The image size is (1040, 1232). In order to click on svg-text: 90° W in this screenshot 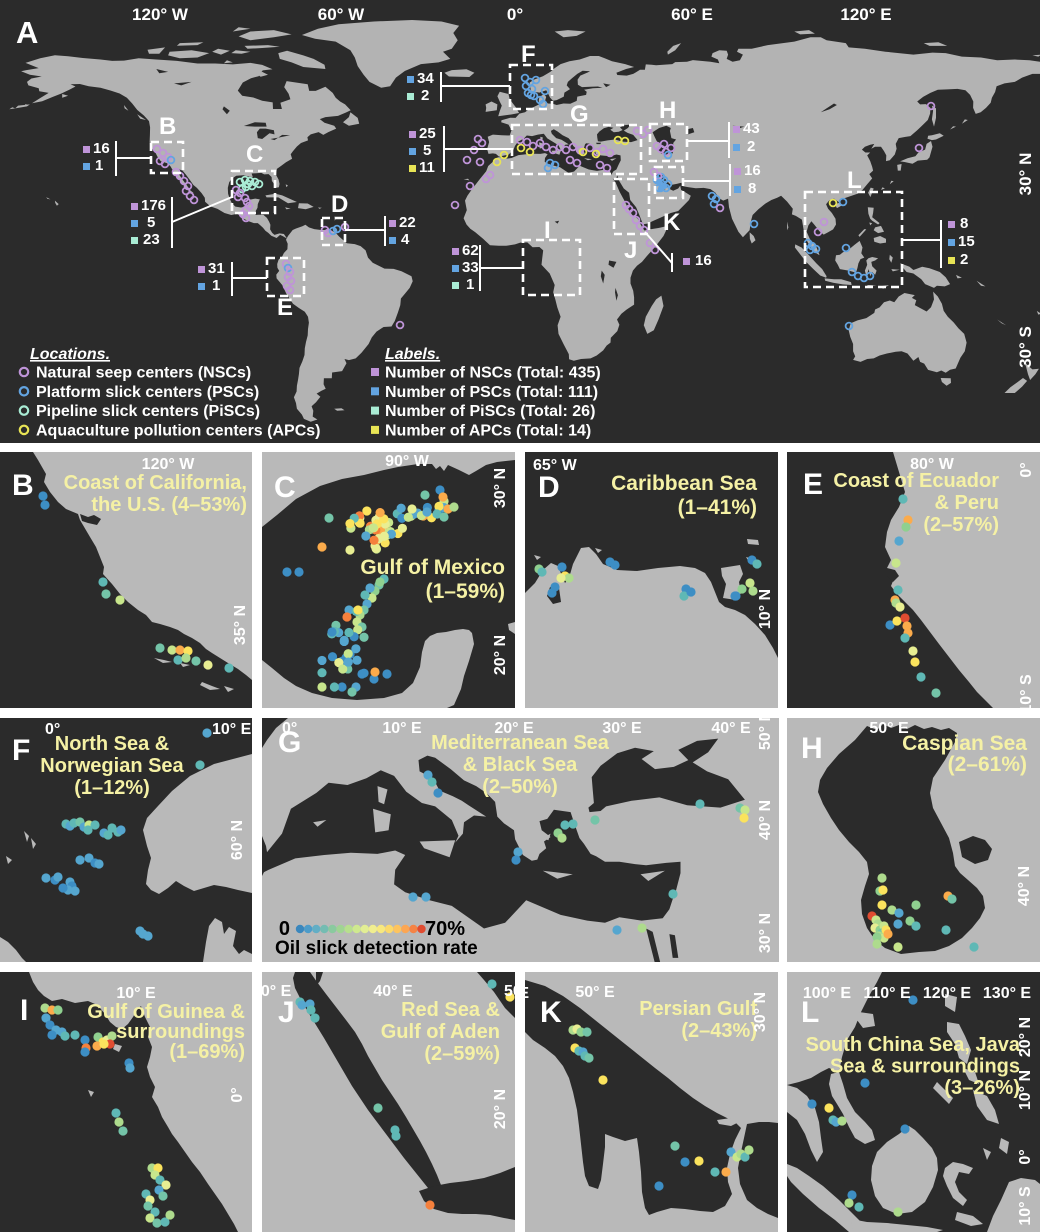, I will do `click(407, 461)`.